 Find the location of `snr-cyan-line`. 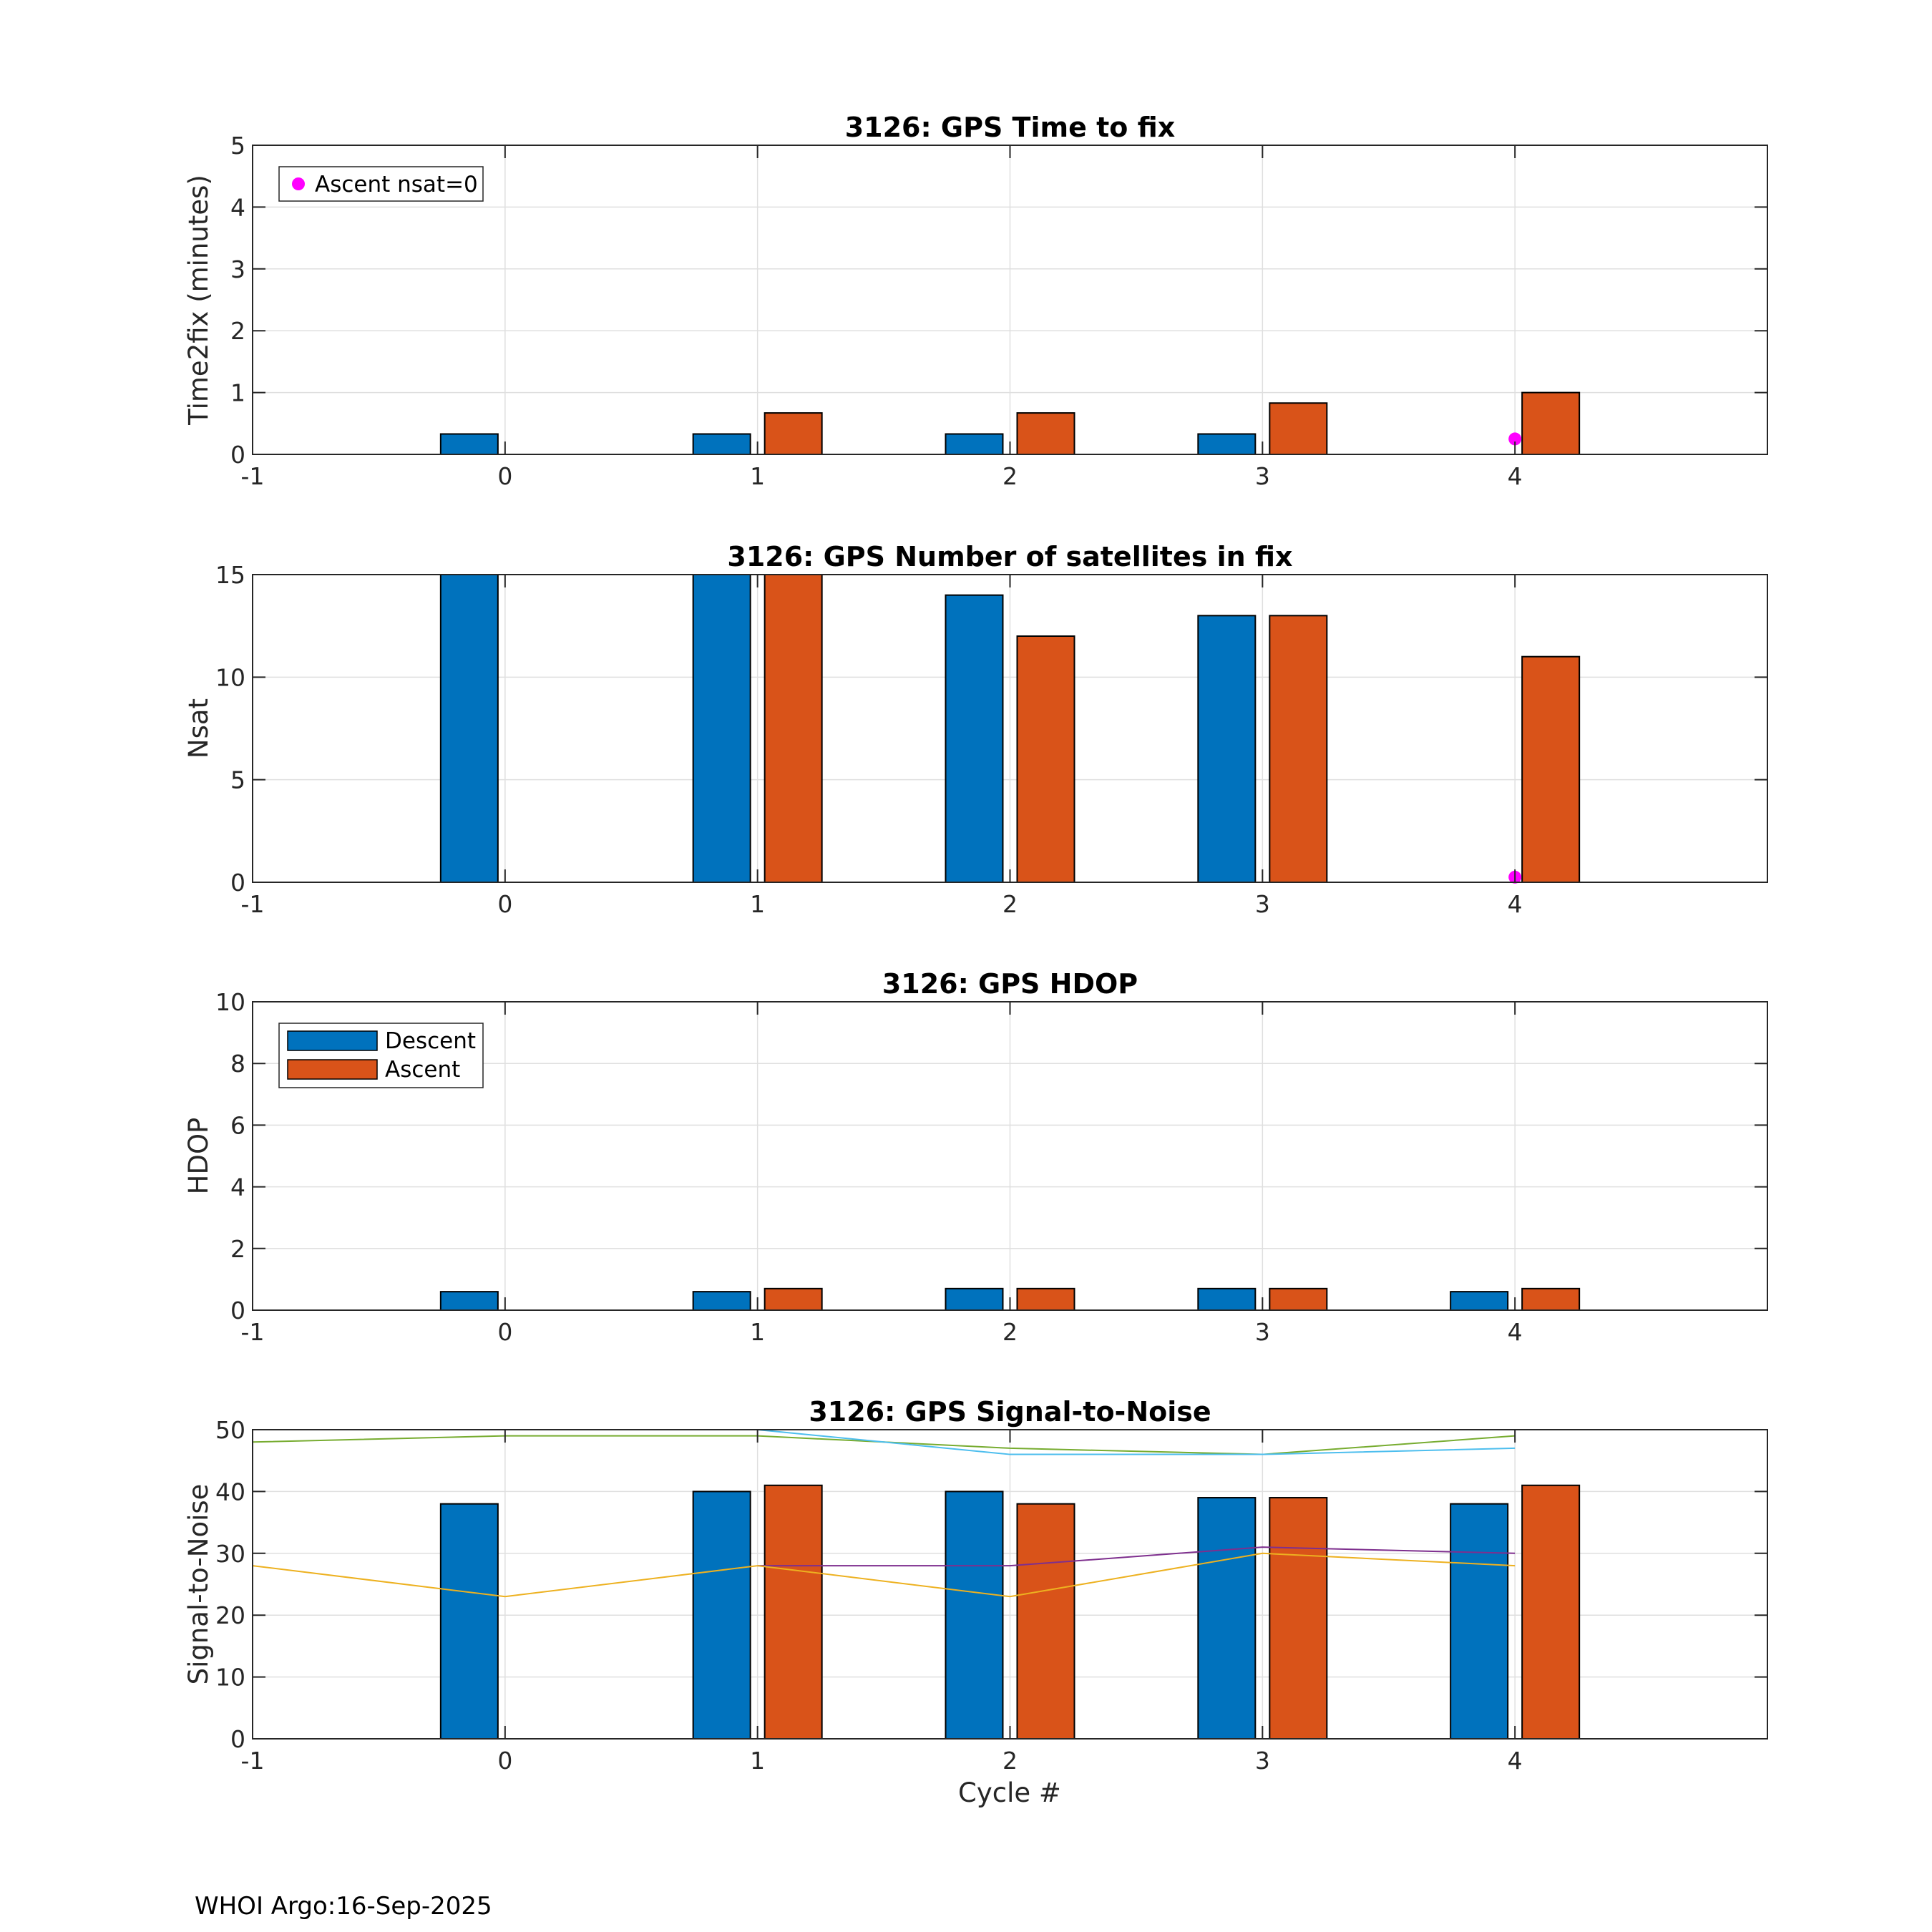

snr-cyan-line is located at coordinates (1136, 1442).